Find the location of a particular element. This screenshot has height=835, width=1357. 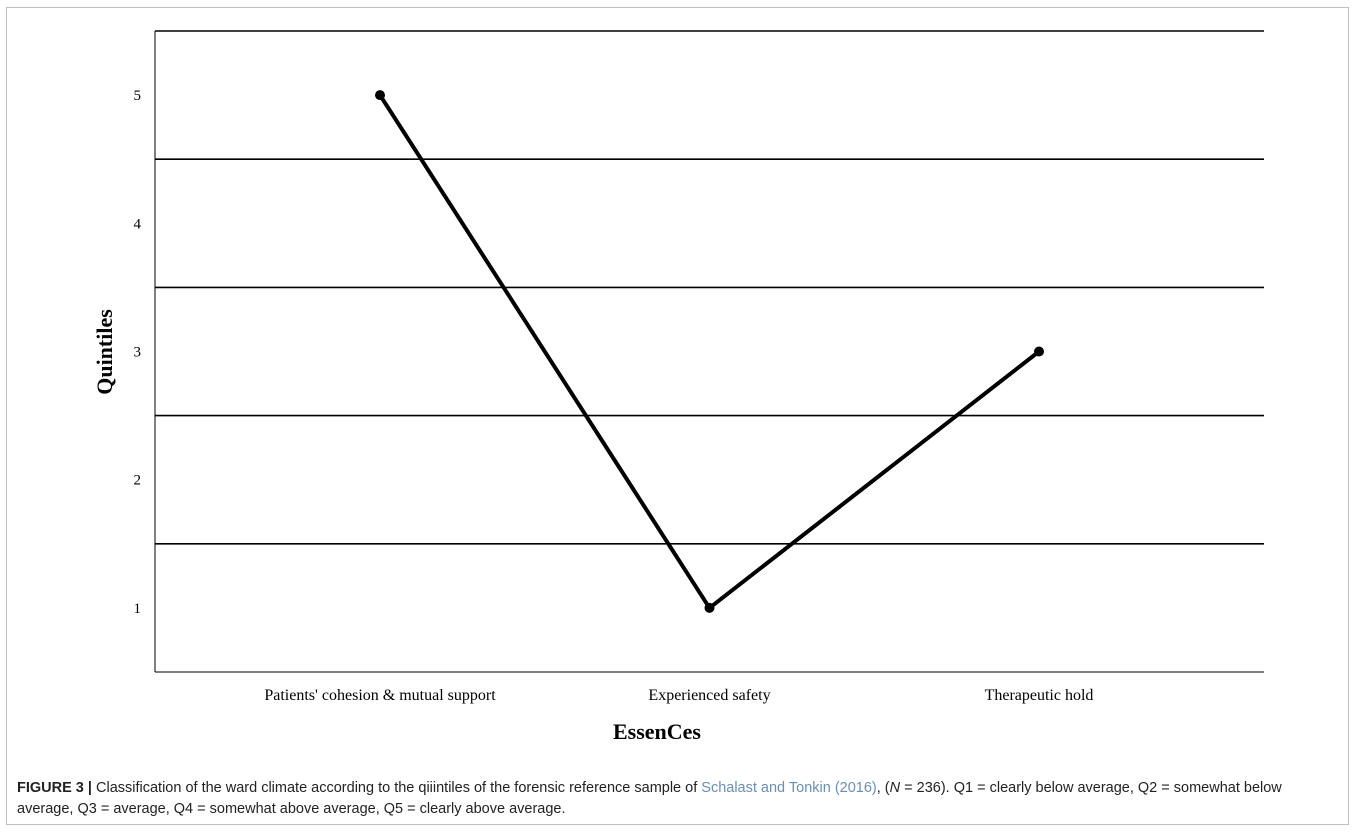

x-tick-label: Therapeutic hold is located at coordinates (1039, 695).